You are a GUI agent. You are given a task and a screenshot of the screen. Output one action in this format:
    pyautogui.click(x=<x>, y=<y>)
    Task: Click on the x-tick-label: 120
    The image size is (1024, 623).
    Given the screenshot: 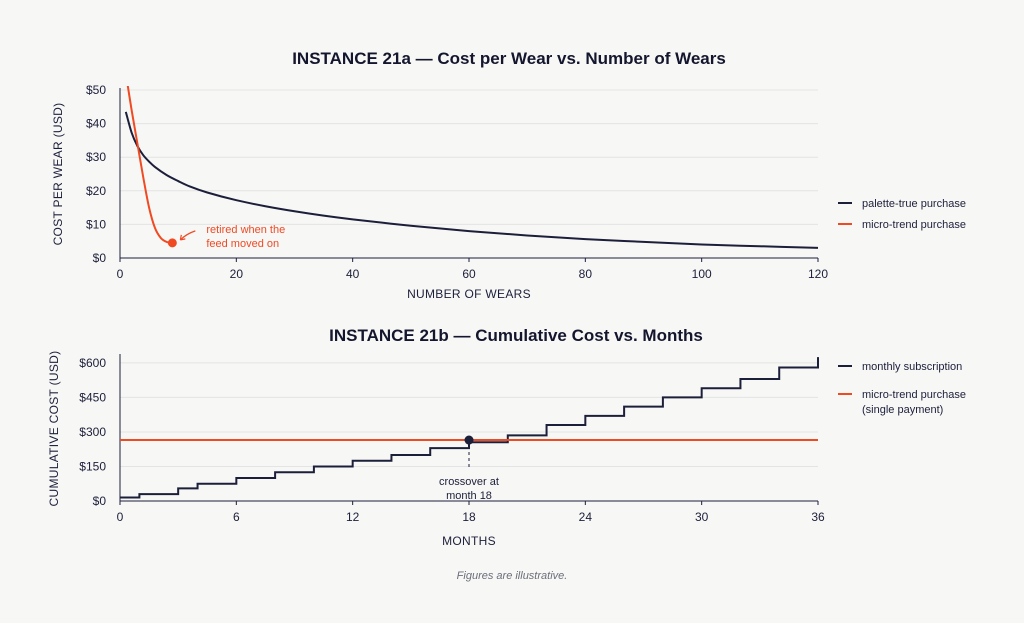 What is the action you would take?
    pyautogui.click(x=818, y=274)
    